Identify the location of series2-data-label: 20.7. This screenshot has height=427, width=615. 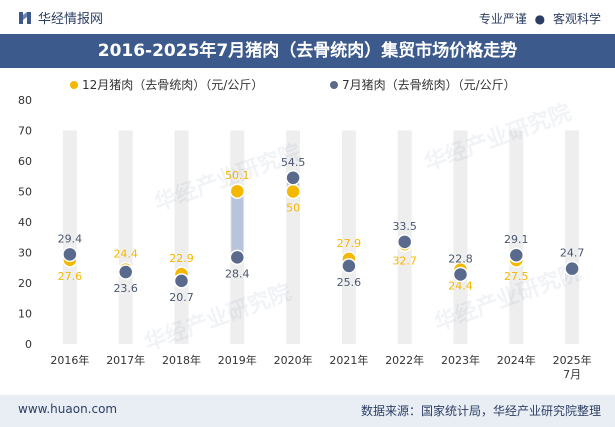
(181, 297).